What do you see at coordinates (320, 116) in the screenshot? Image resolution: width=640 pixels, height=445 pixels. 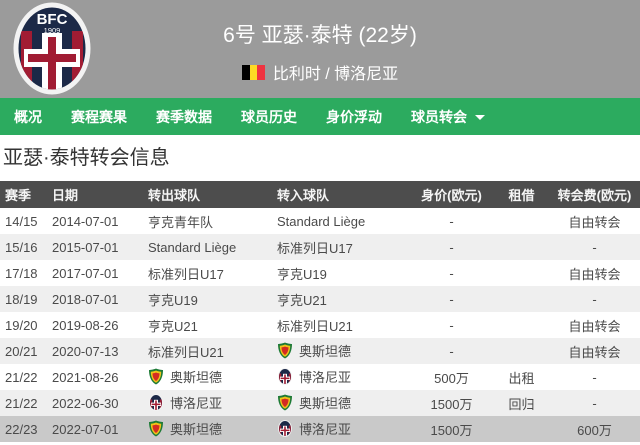 I see `nav-bar: 概况 赛程赛果 赛季数据 球员历史 身价浮动 球员转会` at bounding box center [320, 116].